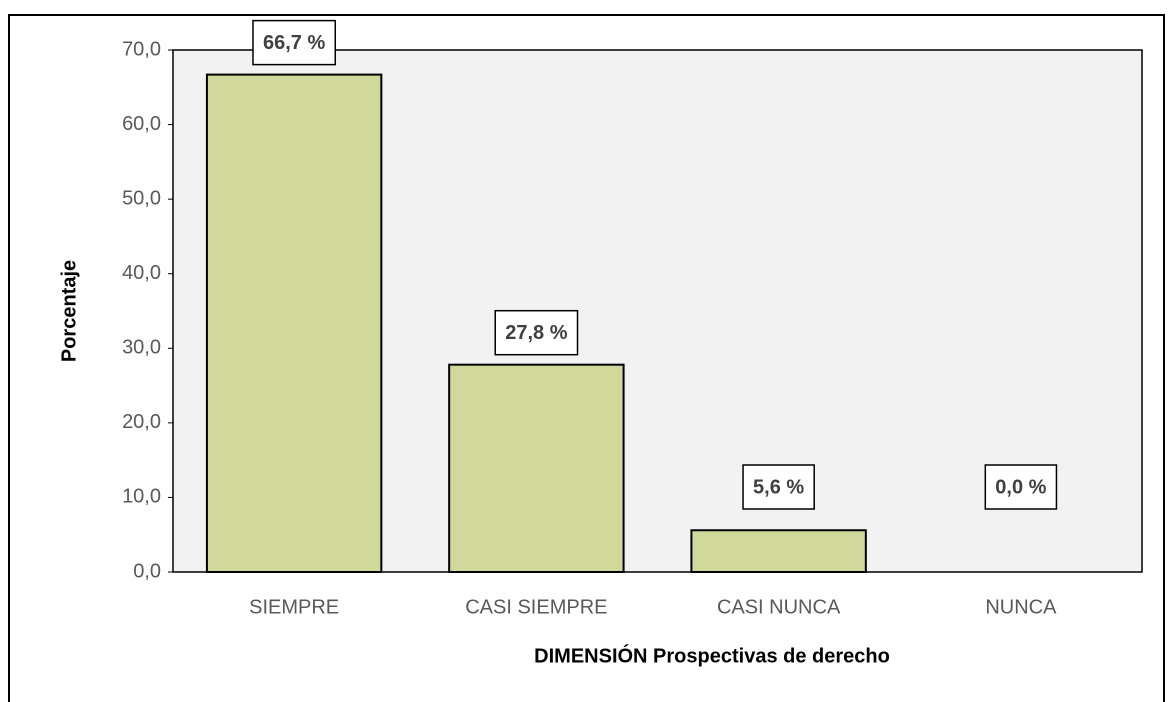  Describe the element at coordinates (1021, 607) in the screenshot. I see `x-tick-label: NUNCA` at that location.